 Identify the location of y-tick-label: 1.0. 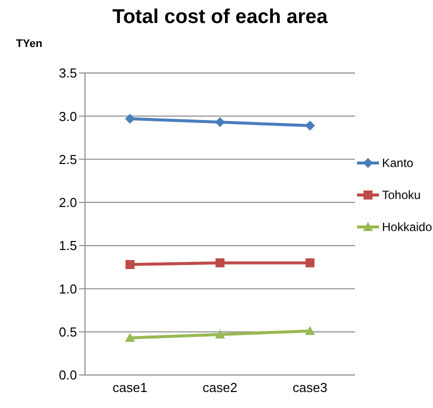
(67, 288).